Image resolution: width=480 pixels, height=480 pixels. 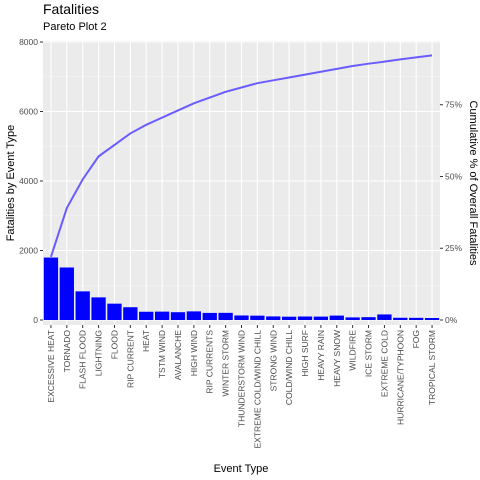 I want to click on x-tick-label: EXTREME COLD, so click(x=384, y=363).